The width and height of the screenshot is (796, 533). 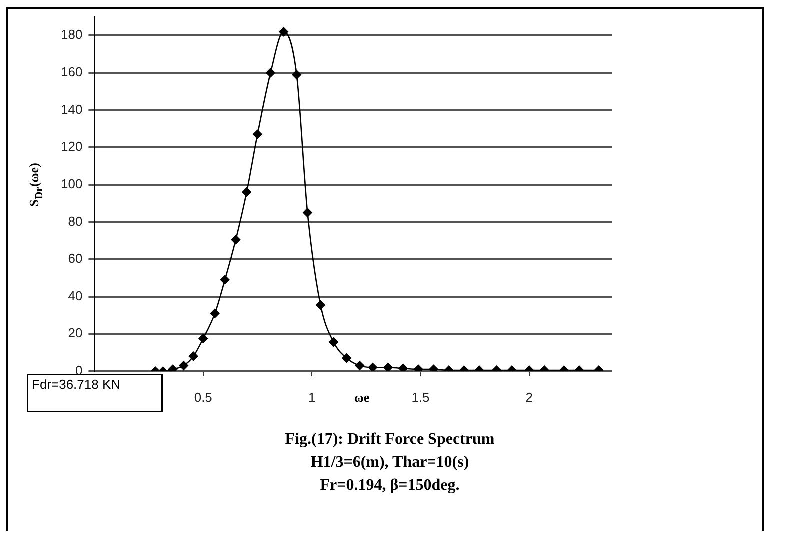 What do you see at coordinates (71, 109) in the screenshot?
I see `y-tick-label: 140` at bounding box center [71, 109].